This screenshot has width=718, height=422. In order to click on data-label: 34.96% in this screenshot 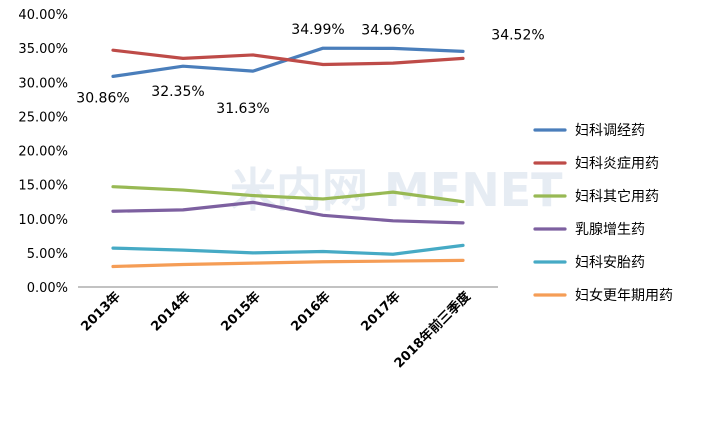, I will do `click(387, 30)`.